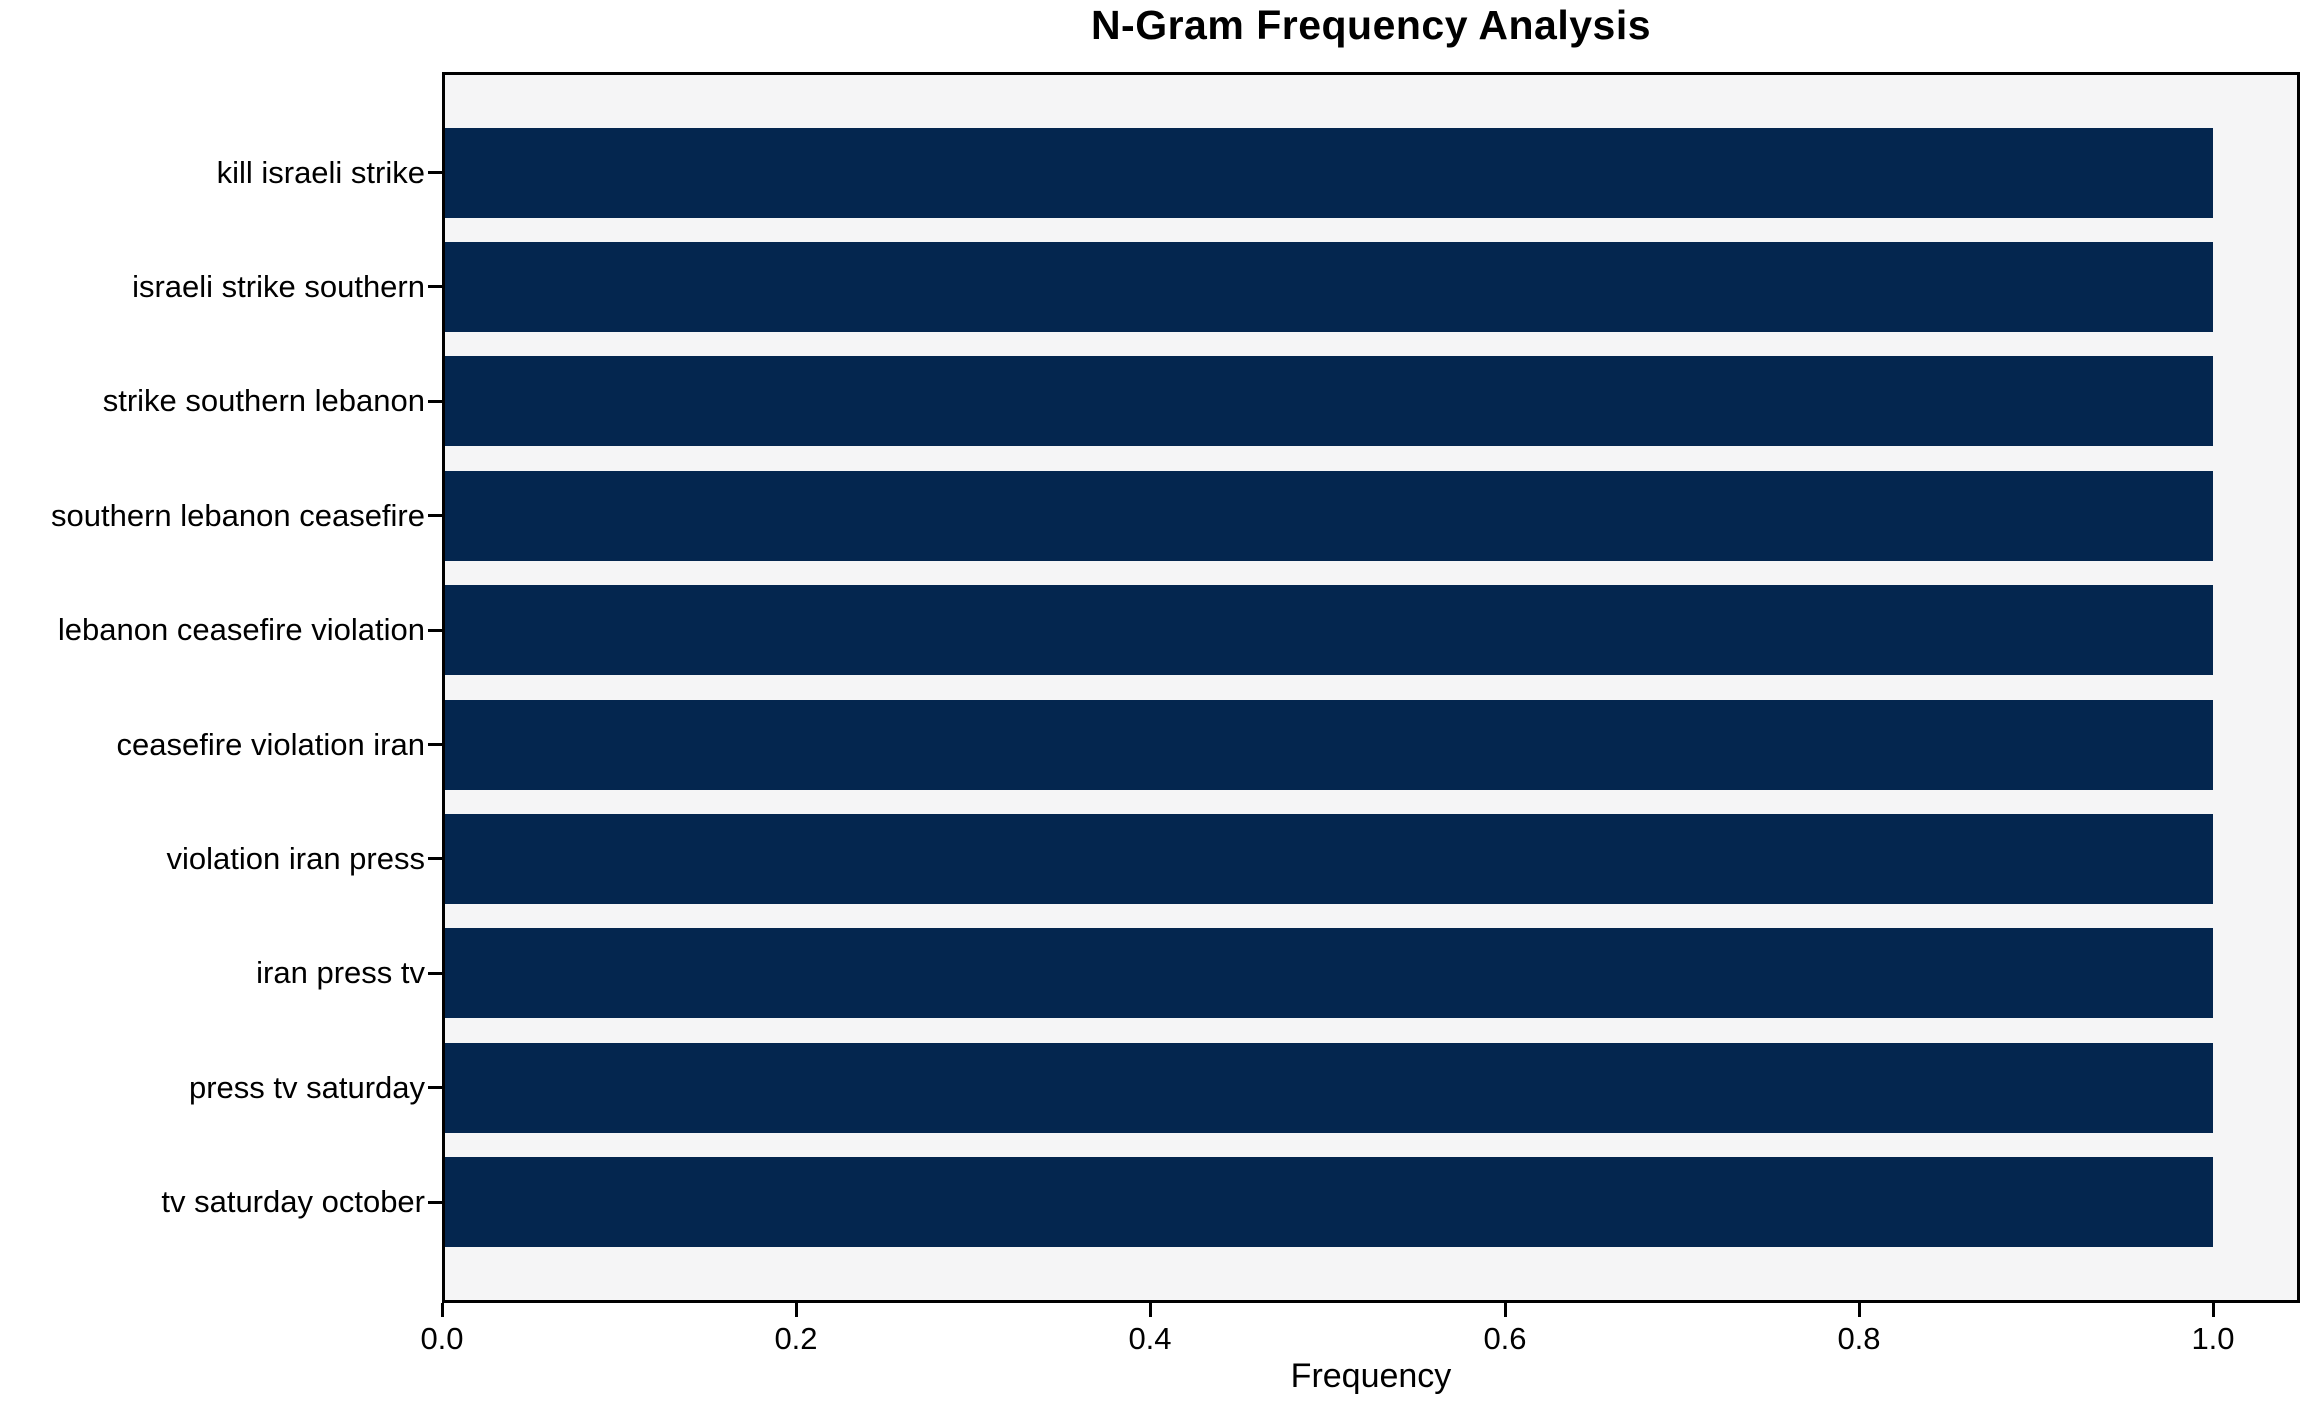 This screenshot has width=2321, height=1414. I want to click on x-tick-label: 0.6, so click(1505, 1338).